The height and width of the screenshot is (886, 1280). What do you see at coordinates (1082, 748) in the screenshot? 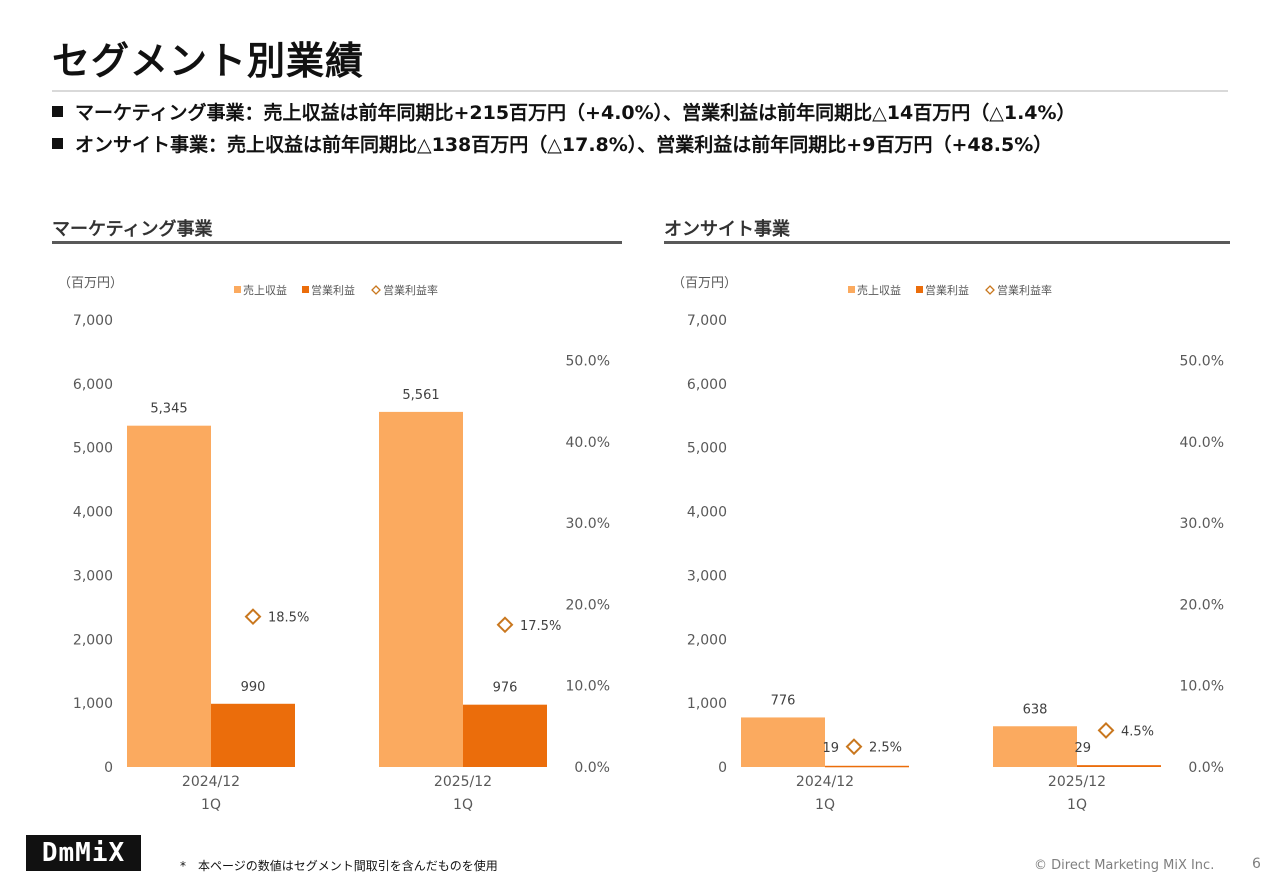
I see `data-label-operating-profit: 29` at bounding box center [1082, 748].